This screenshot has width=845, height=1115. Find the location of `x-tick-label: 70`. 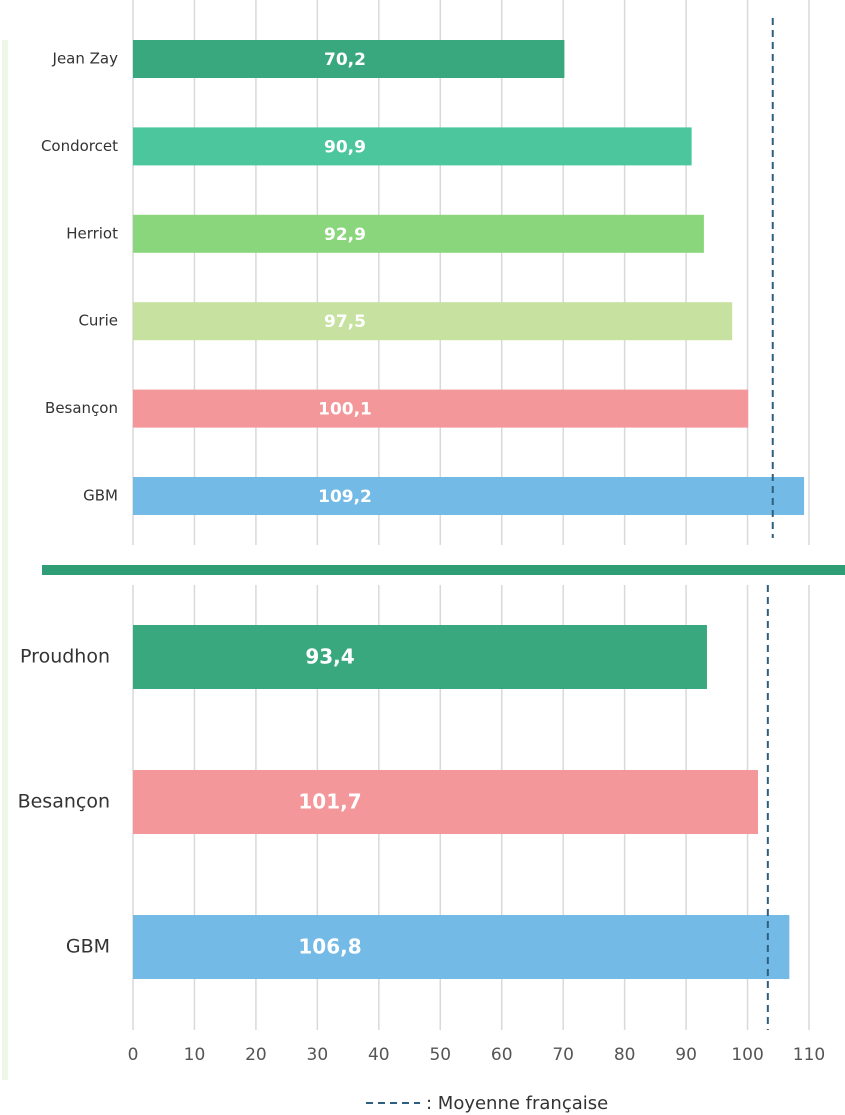

x-tick-label: 70 is located at coordinates (563, 1055).